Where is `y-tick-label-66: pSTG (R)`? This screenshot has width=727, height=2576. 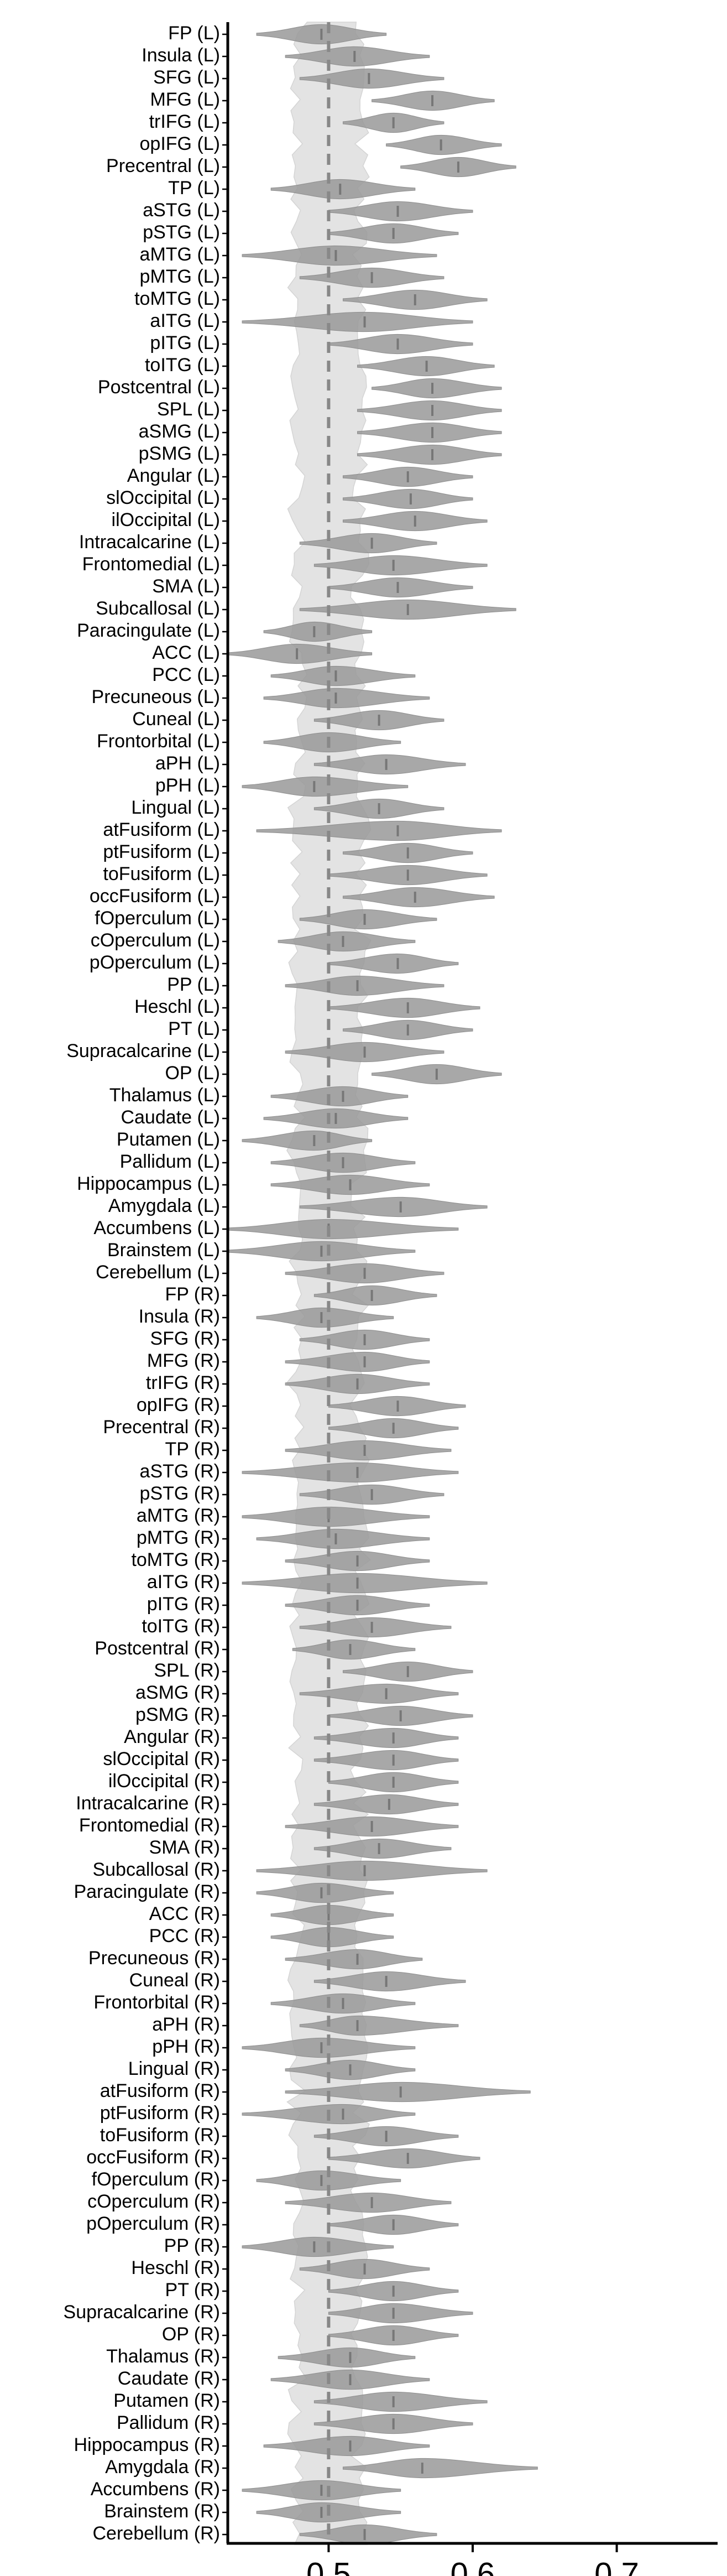
y-tick-label-66: pSTG (R) is located at coordinates (180, 1493).